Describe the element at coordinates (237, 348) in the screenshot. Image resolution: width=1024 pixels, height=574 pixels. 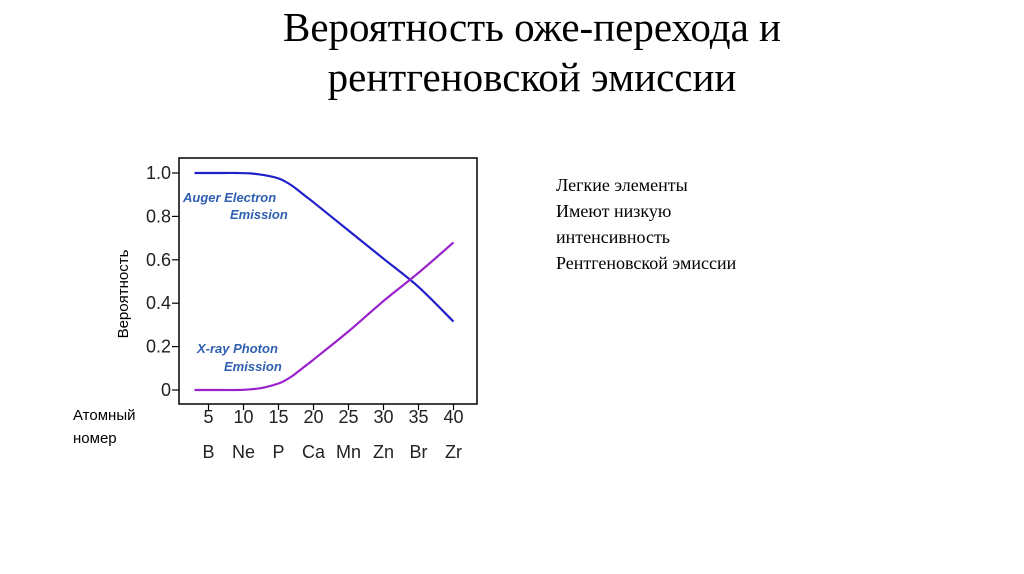
I see `xray-series-label-line1: X-ray Photon` at that location.